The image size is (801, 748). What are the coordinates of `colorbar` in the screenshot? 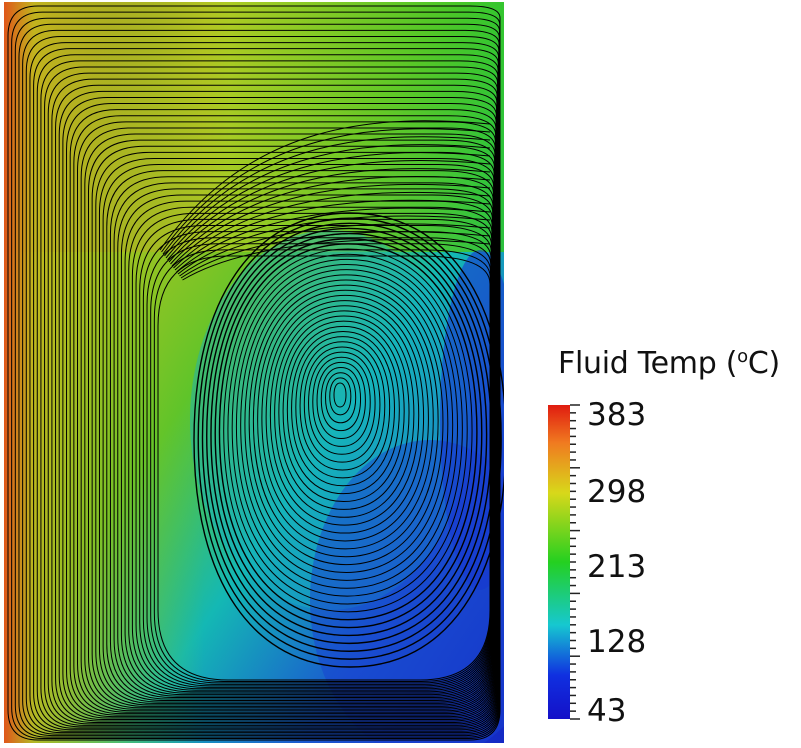 It's located at (559, 562).